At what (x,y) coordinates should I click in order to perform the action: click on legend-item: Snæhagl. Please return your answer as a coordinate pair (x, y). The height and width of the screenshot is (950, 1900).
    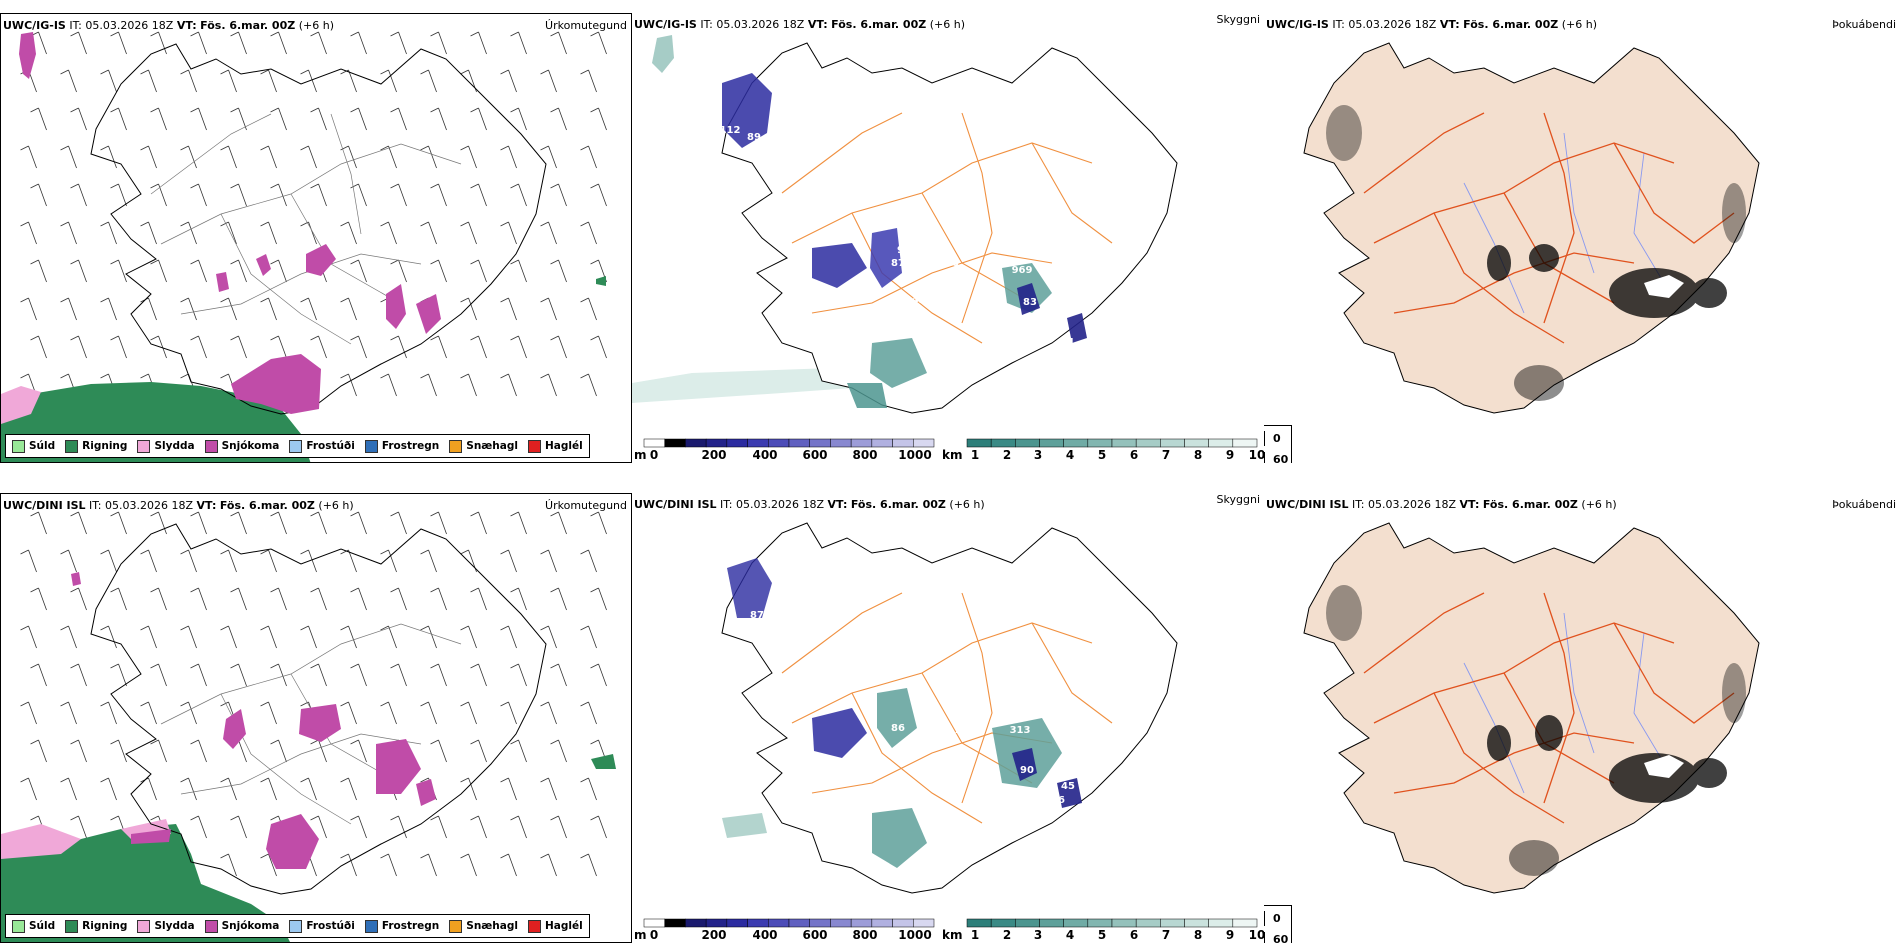
    Looking at the image, I should click on (483, 926).